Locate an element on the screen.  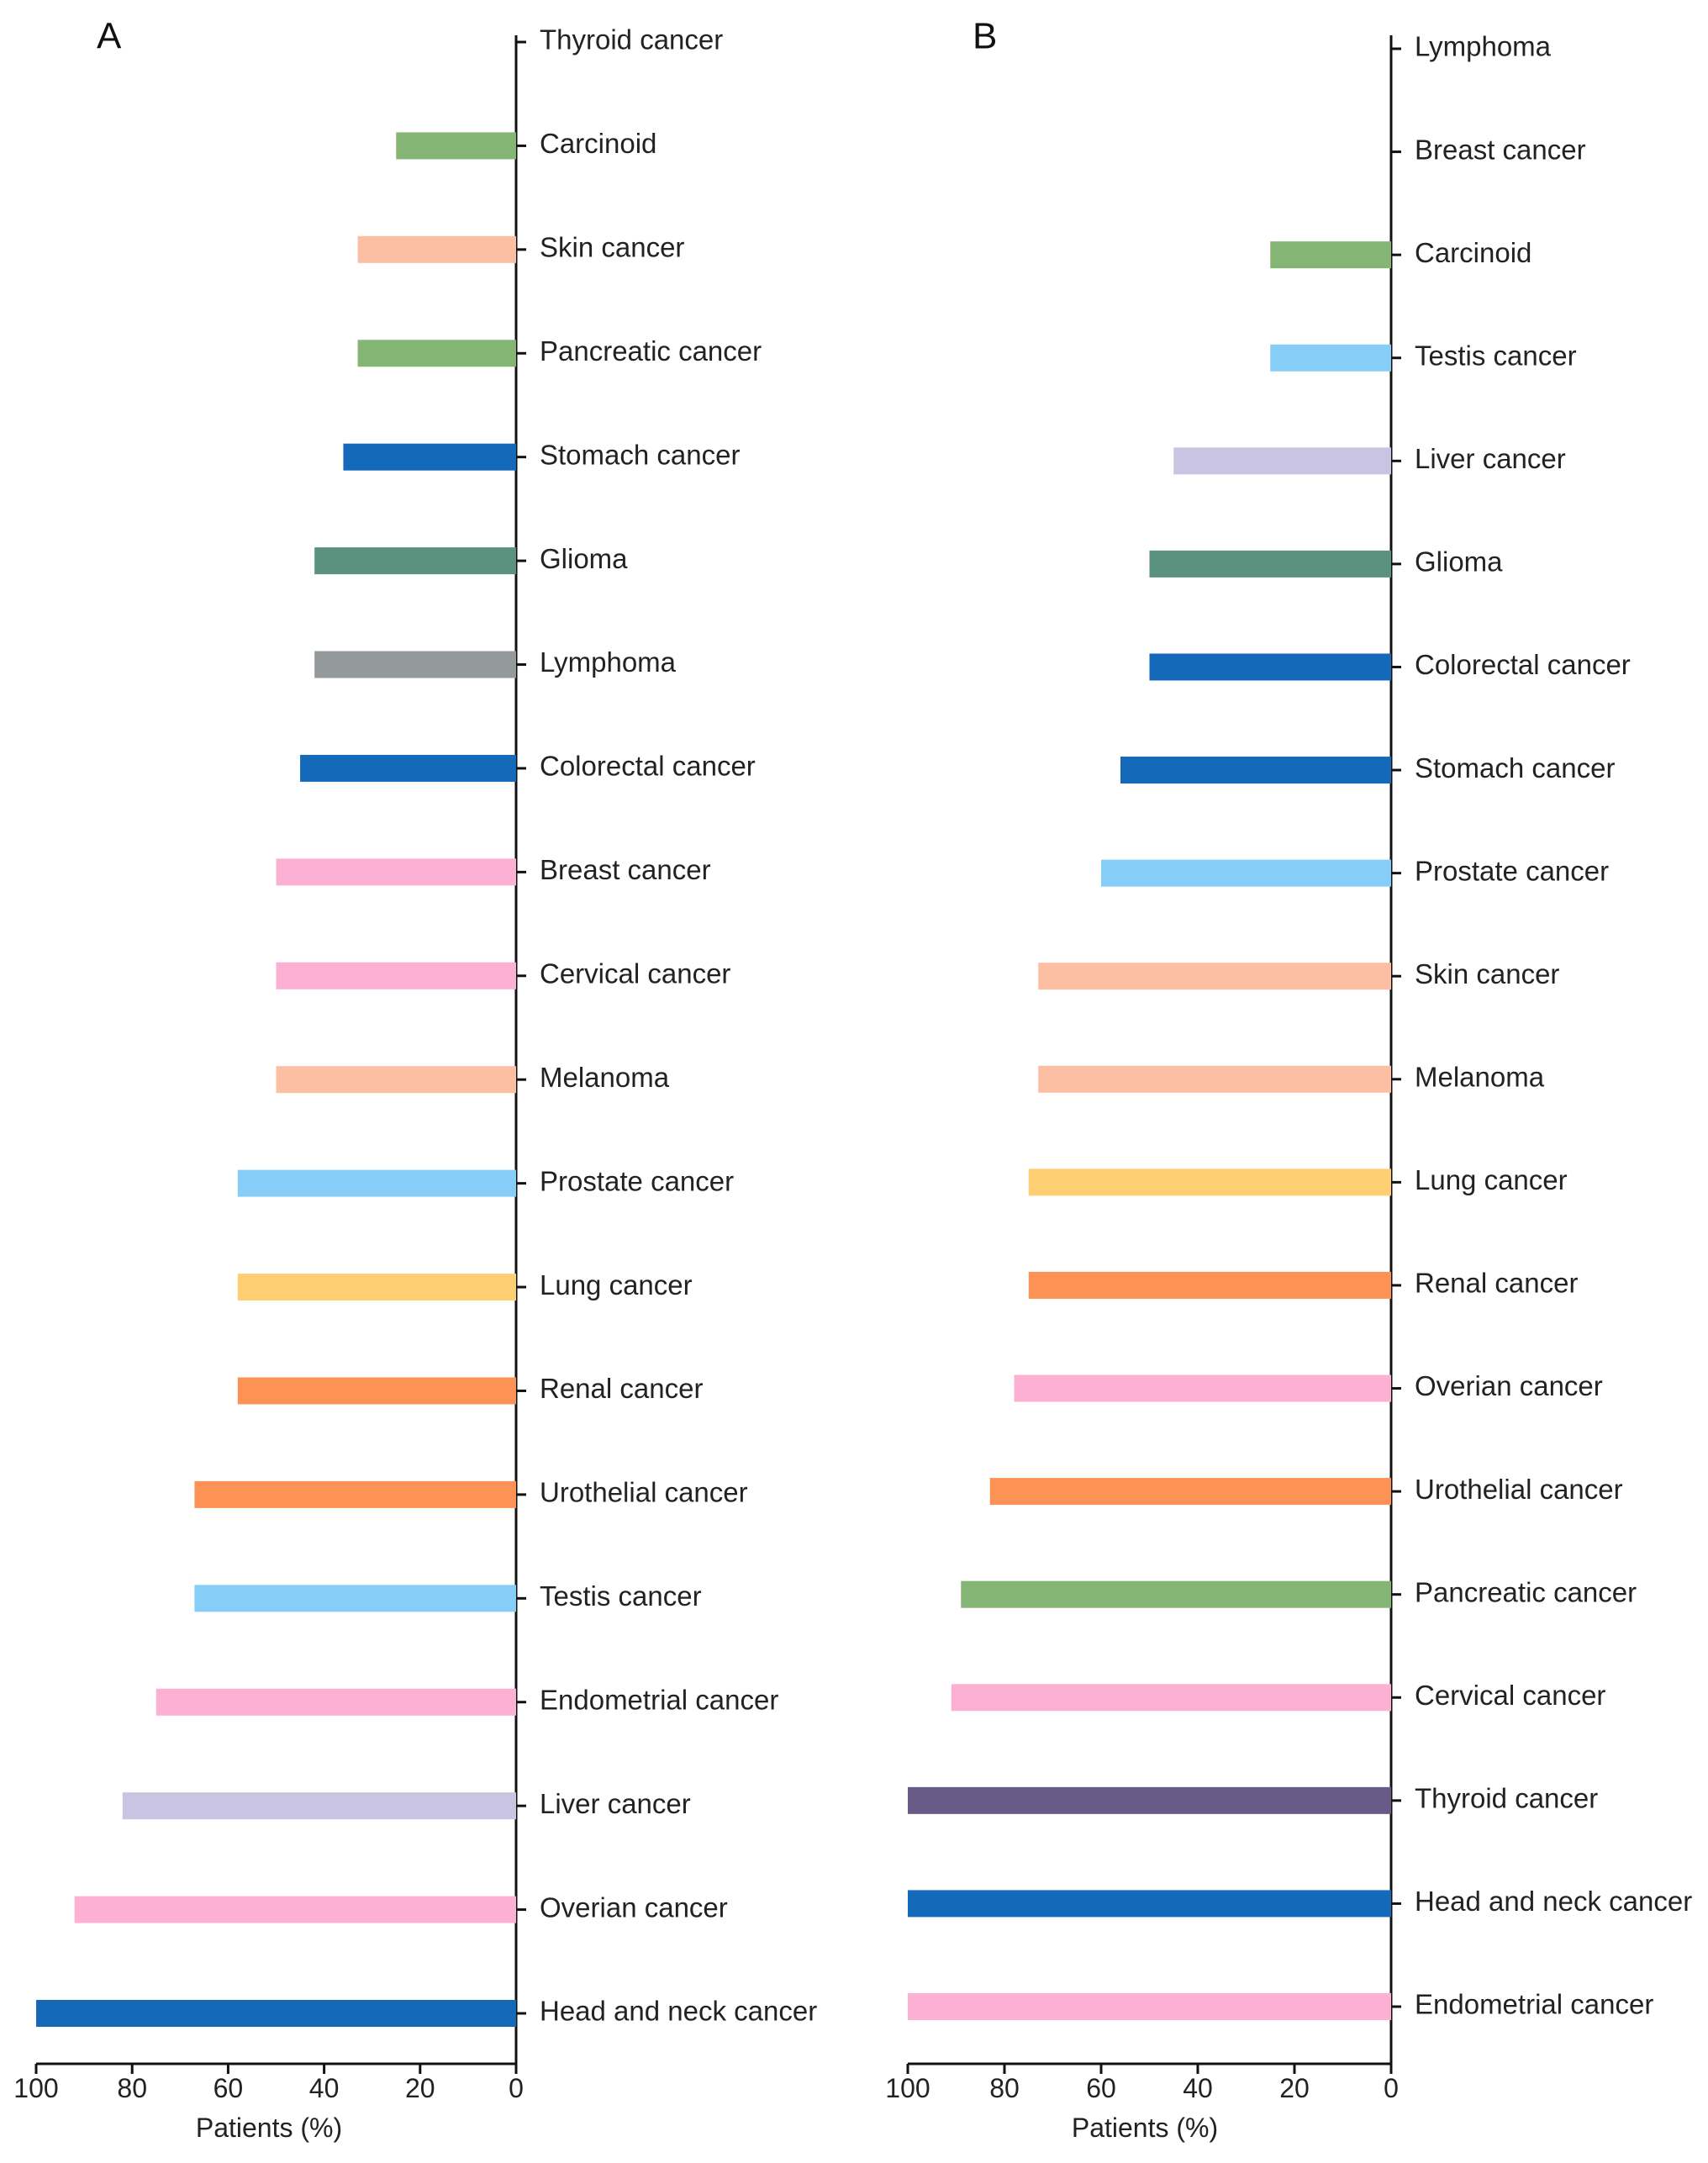
panel-letter: B is located at coordinates (985, 37).